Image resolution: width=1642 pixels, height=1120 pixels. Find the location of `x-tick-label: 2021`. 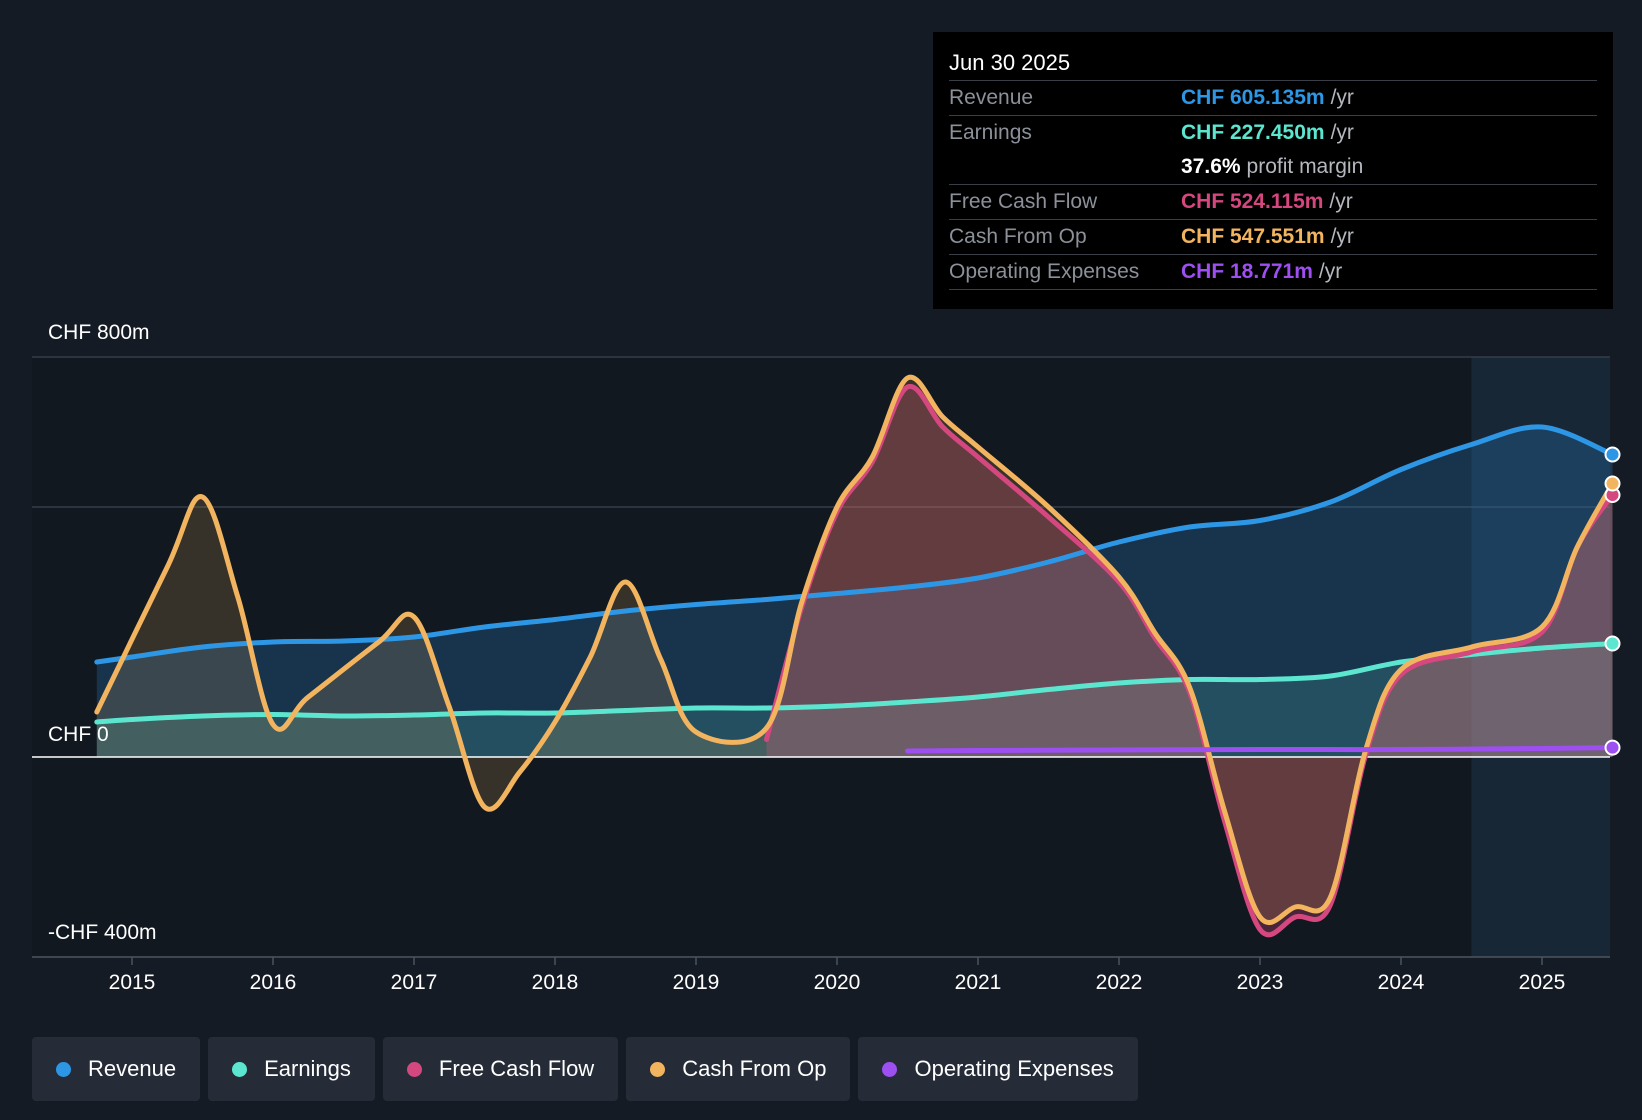

x-tick-label: 2021 is located at coordinates (978, 982).